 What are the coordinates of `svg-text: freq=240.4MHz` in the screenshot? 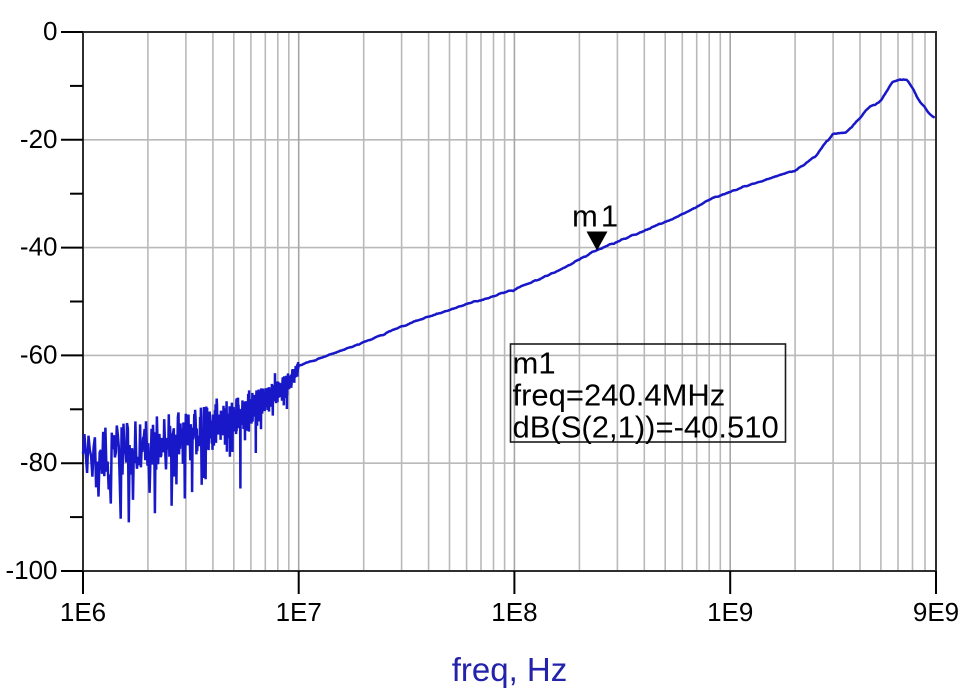 It's located at (619, 395).